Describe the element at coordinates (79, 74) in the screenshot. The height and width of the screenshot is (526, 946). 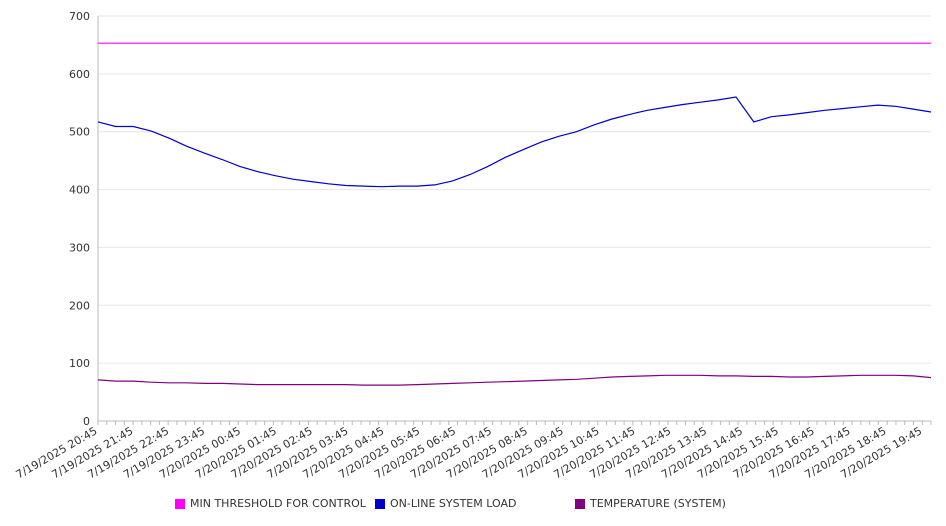
I see `y-tick-label: 600` at that location.